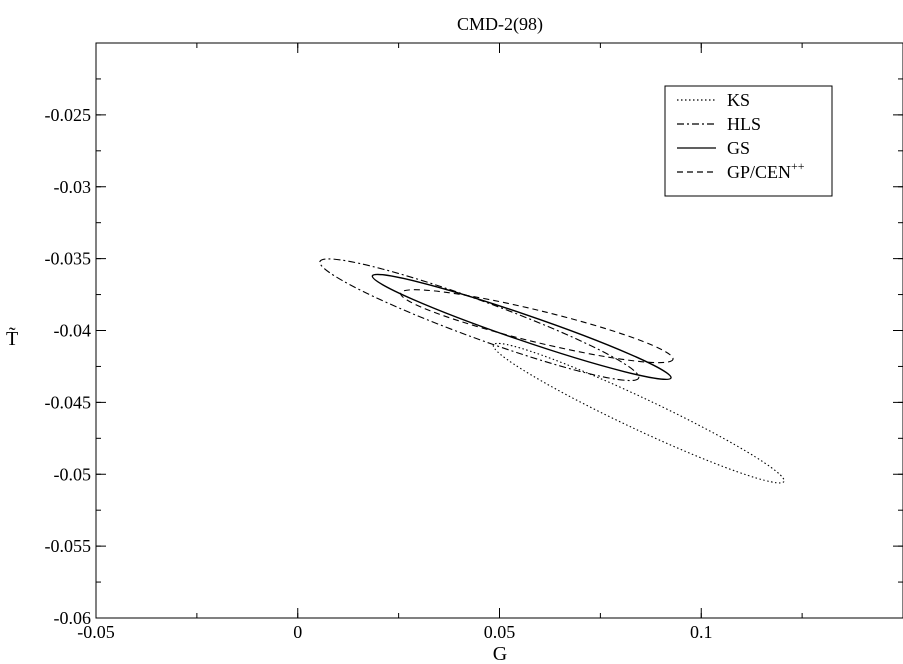 The width and height of the screenshot is (903, 664). What do you see at coordinates (73, 618) in the screenshot?
I see `y-tick-label: -0.06` at bounding box center [73, 618].